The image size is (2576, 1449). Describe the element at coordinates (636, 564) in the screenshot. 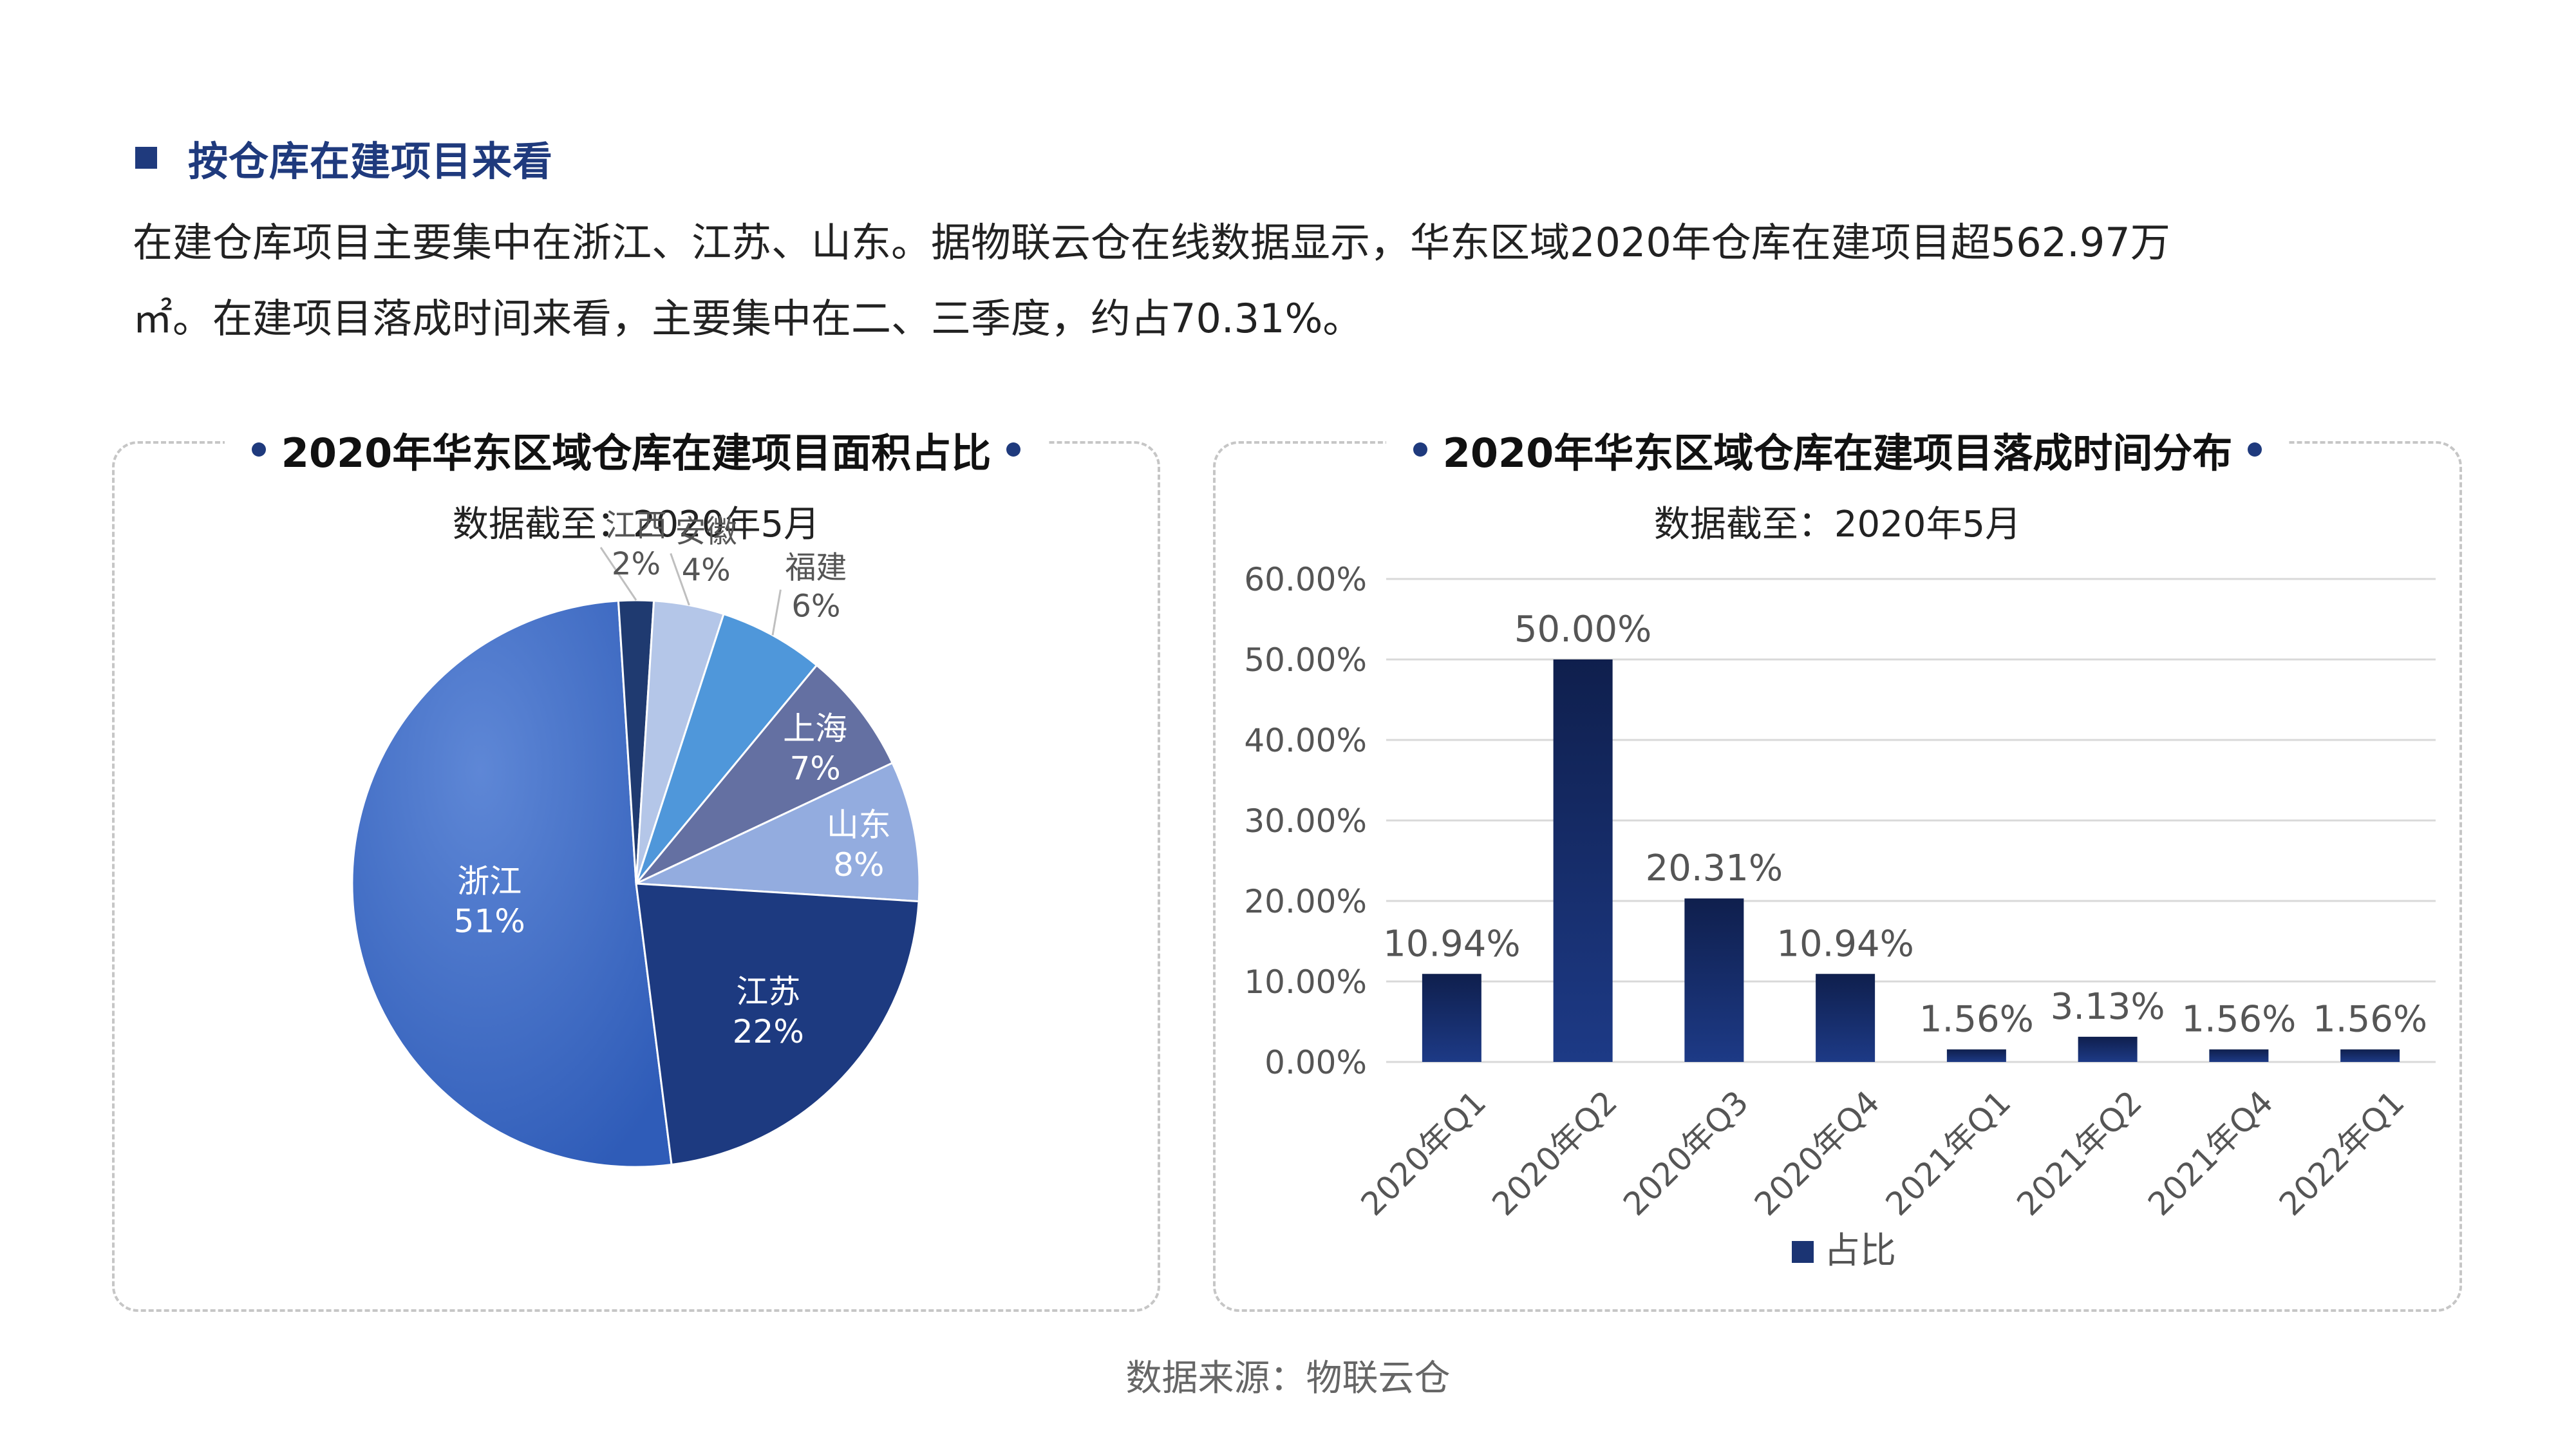

I see `pie-label-value: 2%` at that location.